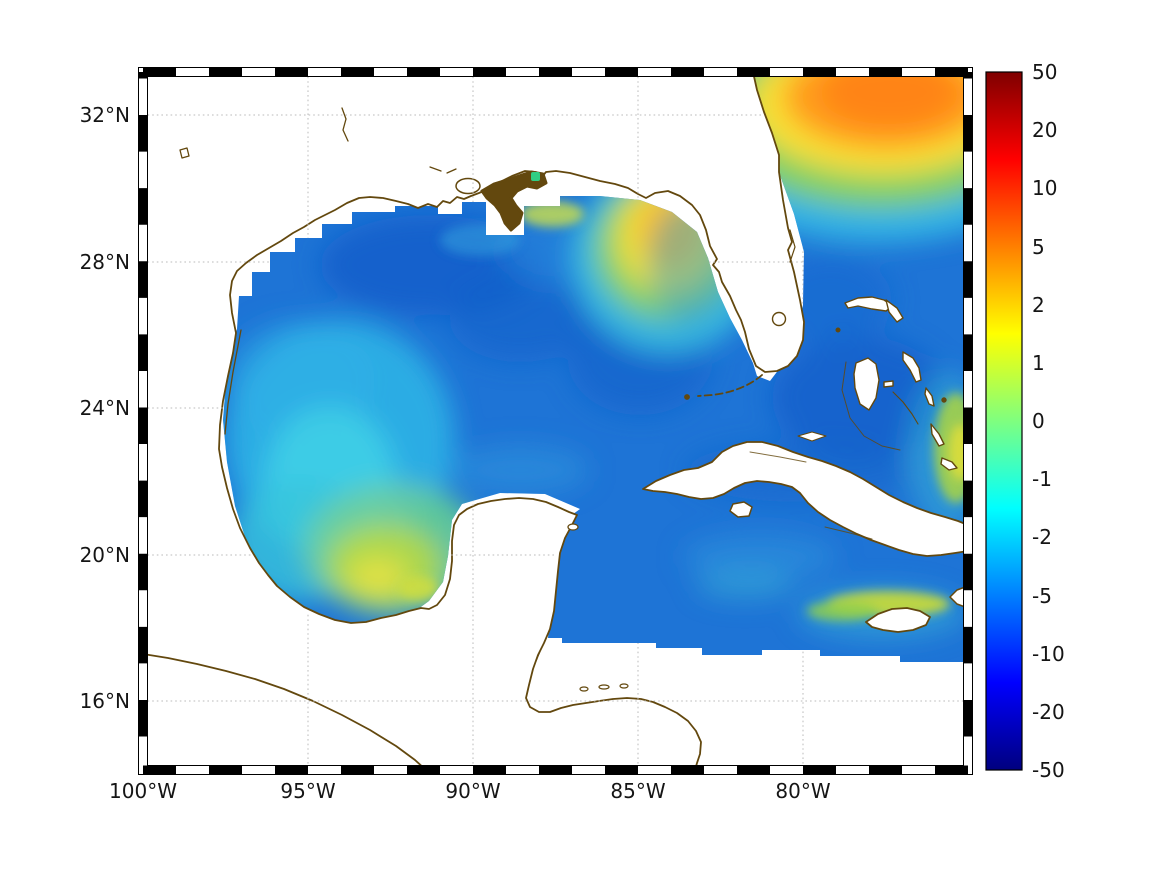  What do you see at coordinates (105, 555) in the screenshot?
I see `lat-tick-label: 20°N` at bounding box center [105, 555].